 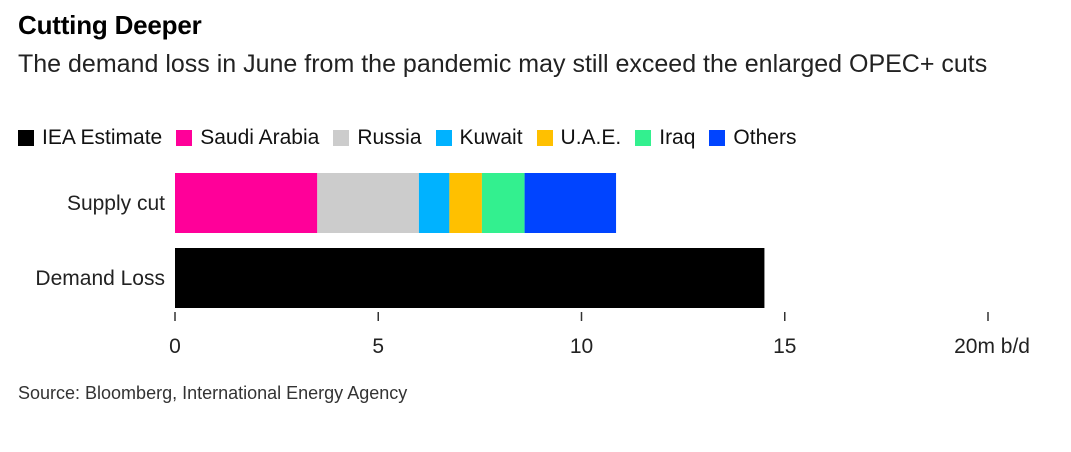 What do you see at coordinates (992, 346) in the screenshot?
I see `x-tick-label: 20m b/d` at bounding box center [992, 346].